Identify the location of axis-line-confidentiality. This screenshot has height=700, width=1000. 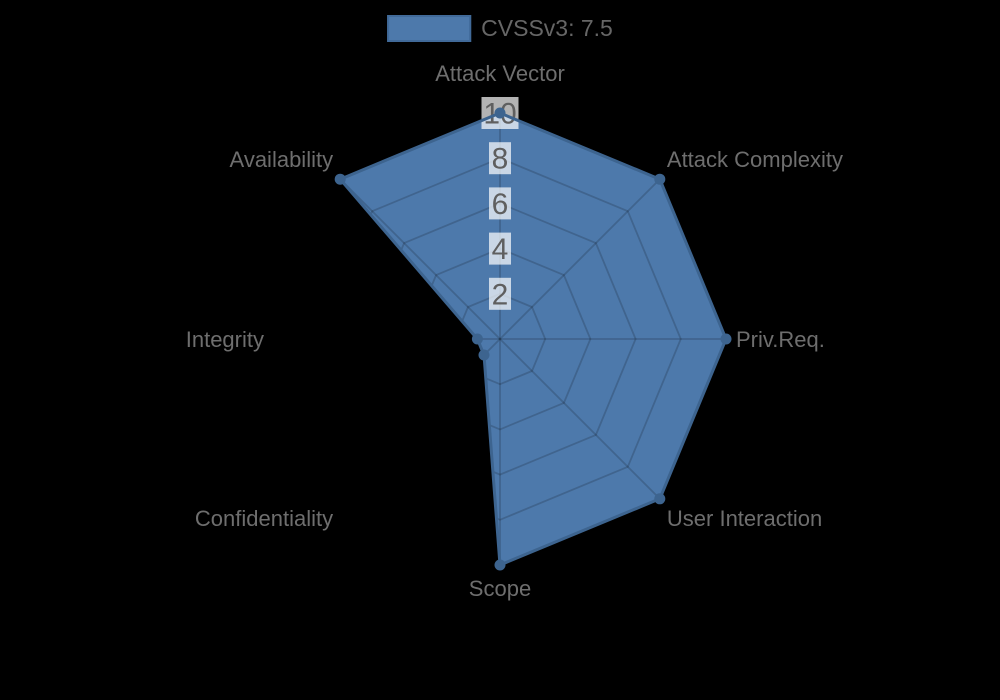
(420, 419).